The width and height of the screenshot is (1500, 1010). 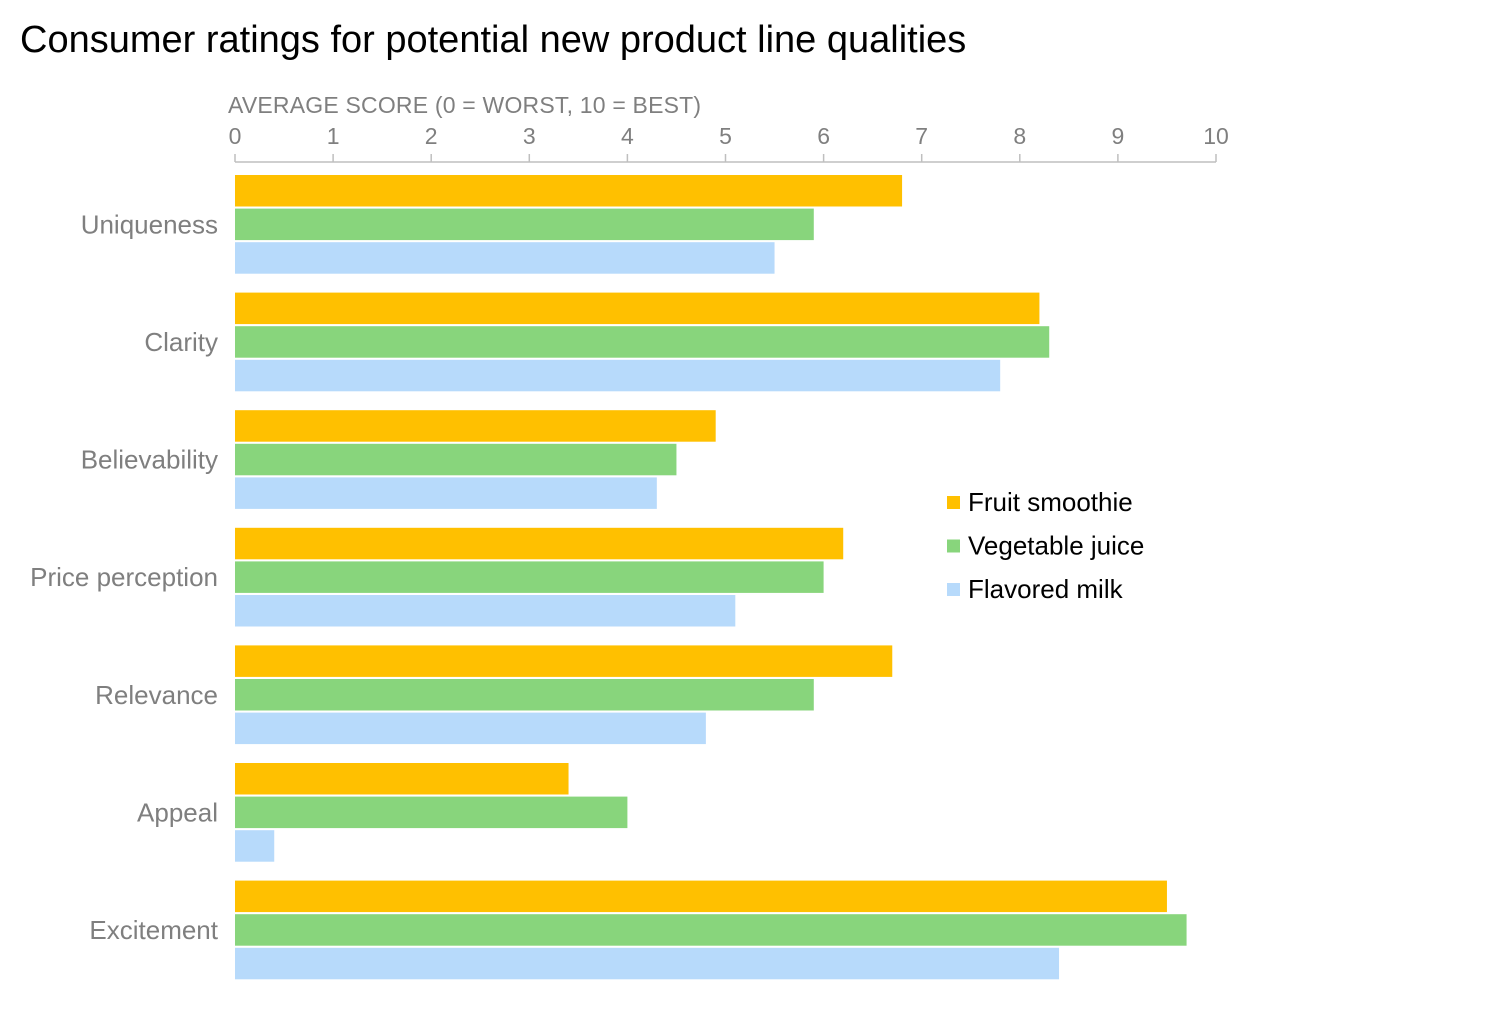 What do you see at coordinates (953, 589) in the screenshot?
I see `legend-swatch-flavored-milk` at bounding box center [953, 589].